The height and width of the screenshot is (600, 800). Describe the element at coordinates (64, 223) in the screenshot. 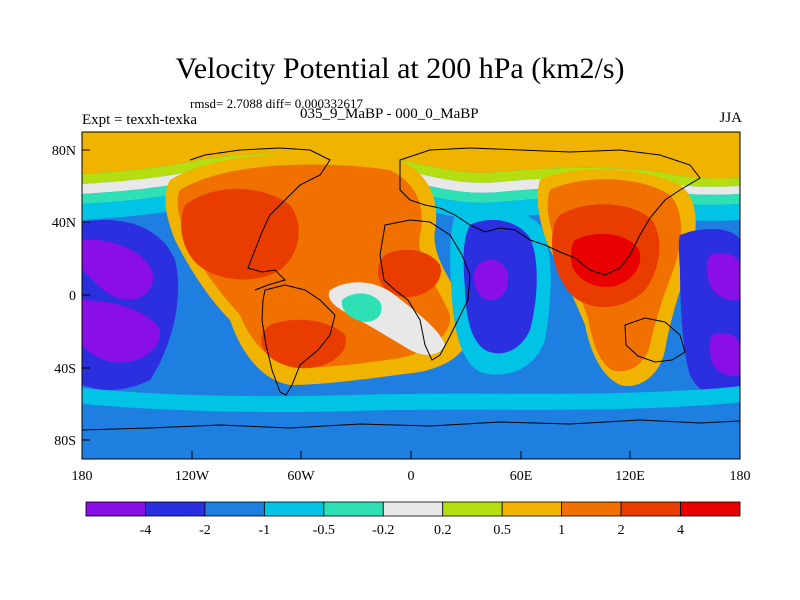

I see `y-label: 40N` at that location.